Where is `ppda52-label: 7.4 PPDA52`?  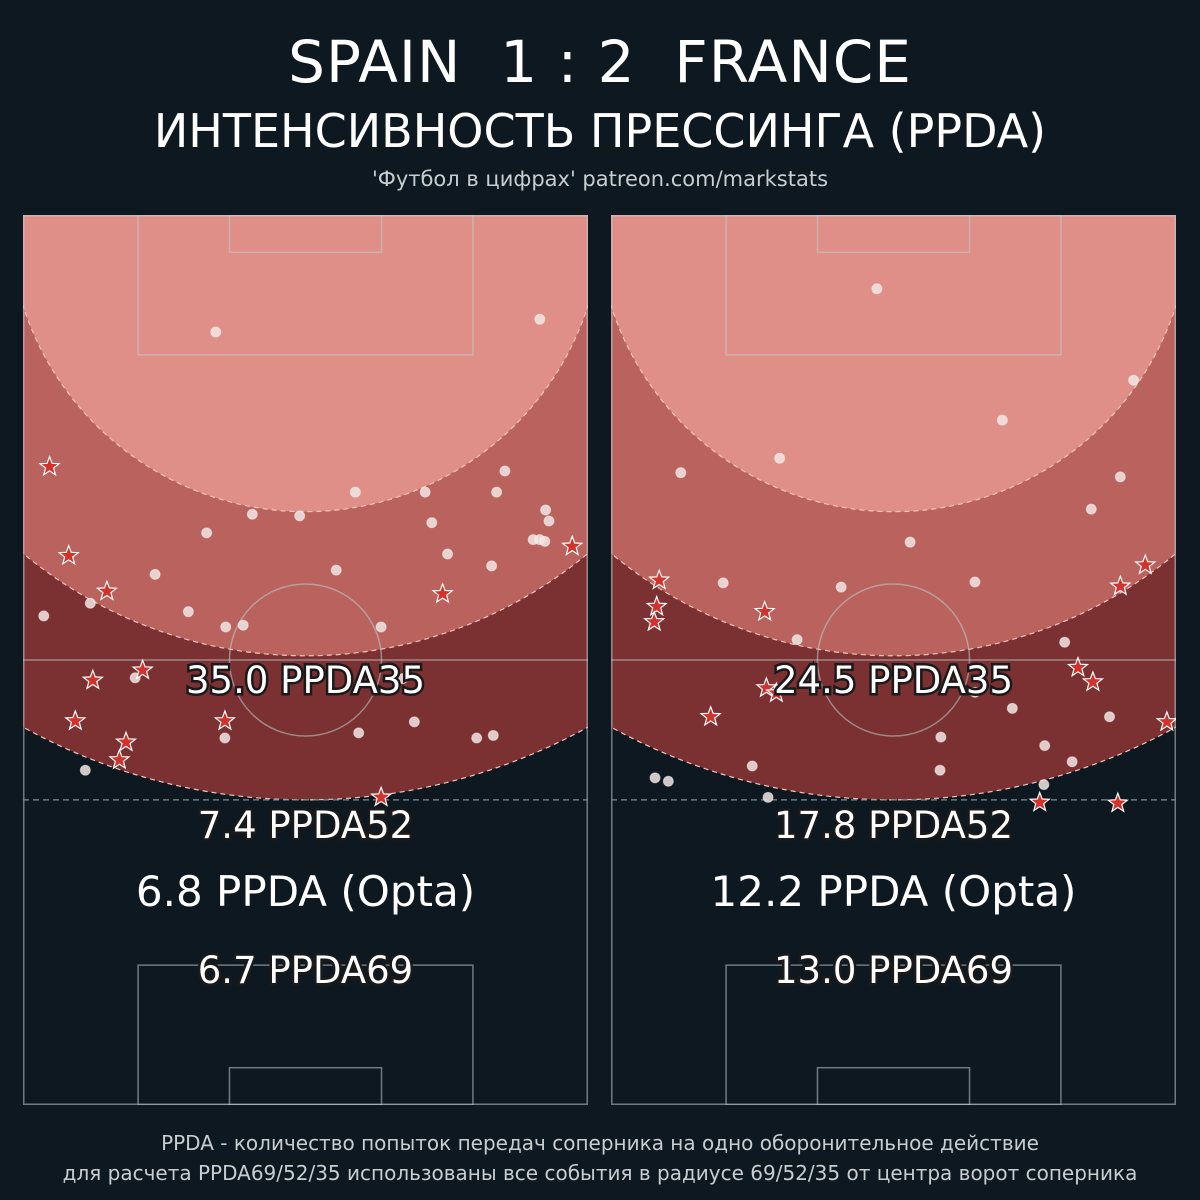 ppda52-label: 7.4 PPDA52 is located at coordinates (305, 826).